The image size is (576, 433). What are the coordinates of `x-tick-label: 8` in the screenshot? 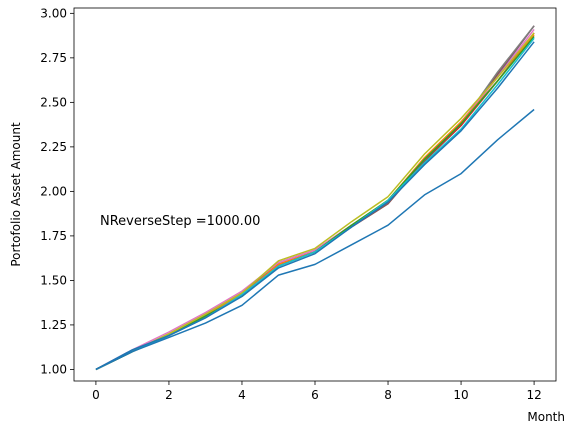 It's located at (388, 395).